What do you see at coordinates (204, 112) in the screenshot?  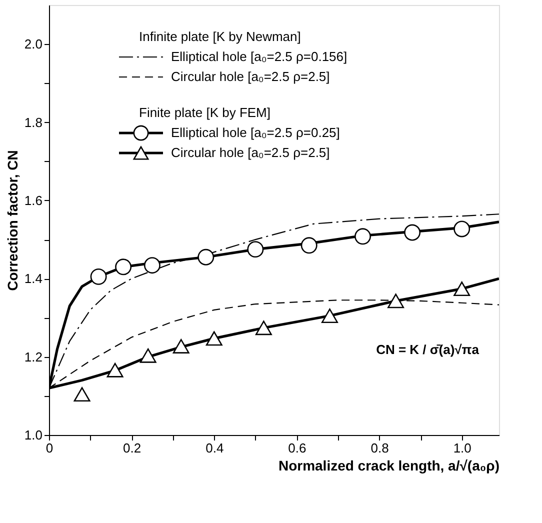 I see `annotation: Finite plate [K by FEM]` at bounding box center [204, 112].